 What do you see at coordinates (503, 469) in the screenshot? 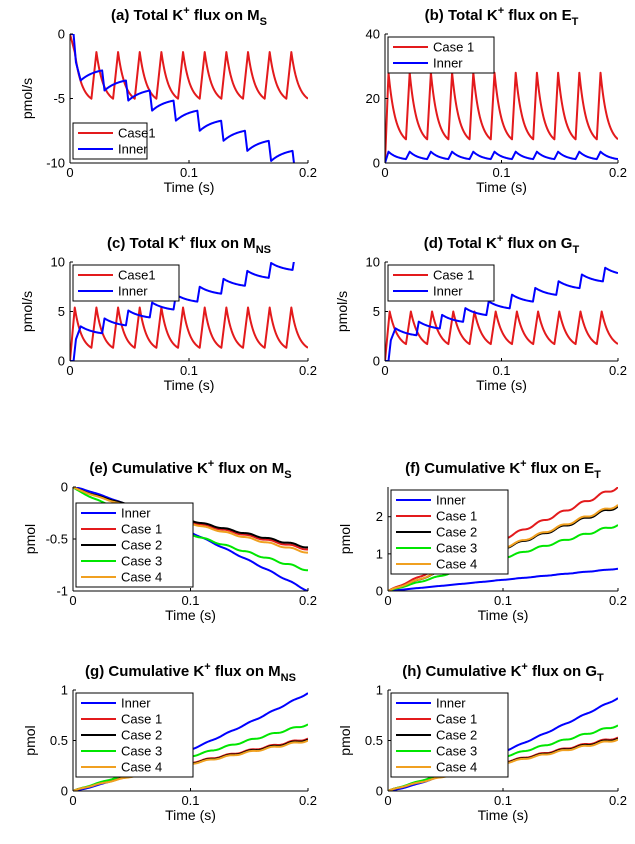
I see `panel-title: (f) Cumulative K+ flux on ET` at bounding box center [503, 469].